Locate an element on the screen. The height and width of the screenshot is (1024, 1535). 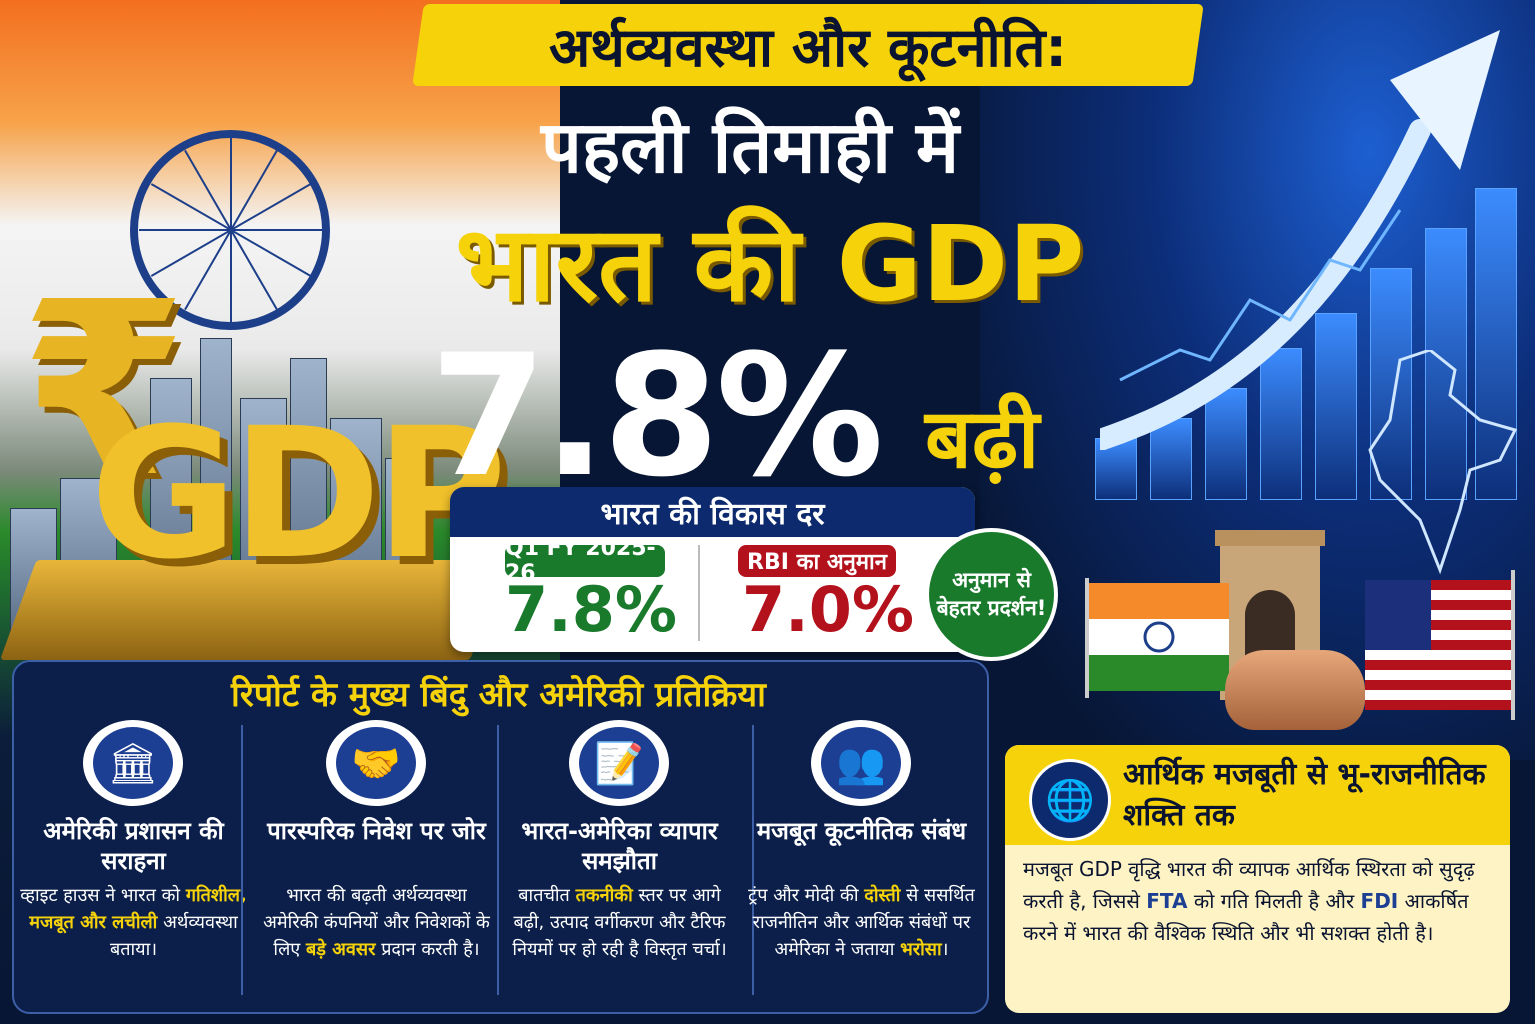
handshake-graphic is located at coordinates (1295, 690).